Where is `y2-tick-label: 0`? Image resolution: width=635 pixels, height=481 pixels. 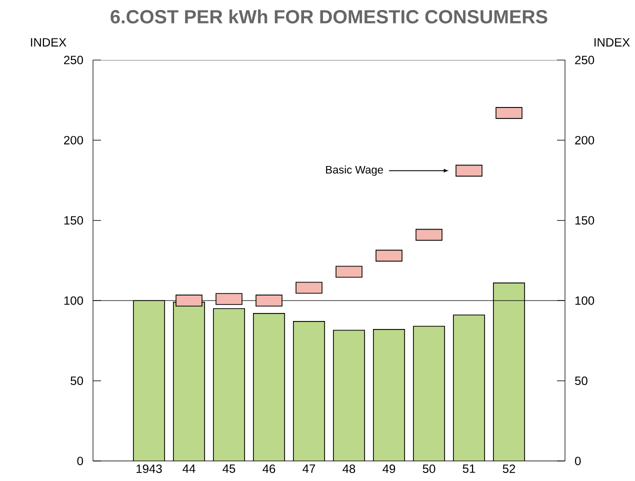 y2-tick-label: 0 is located at coordinates (578, 461).